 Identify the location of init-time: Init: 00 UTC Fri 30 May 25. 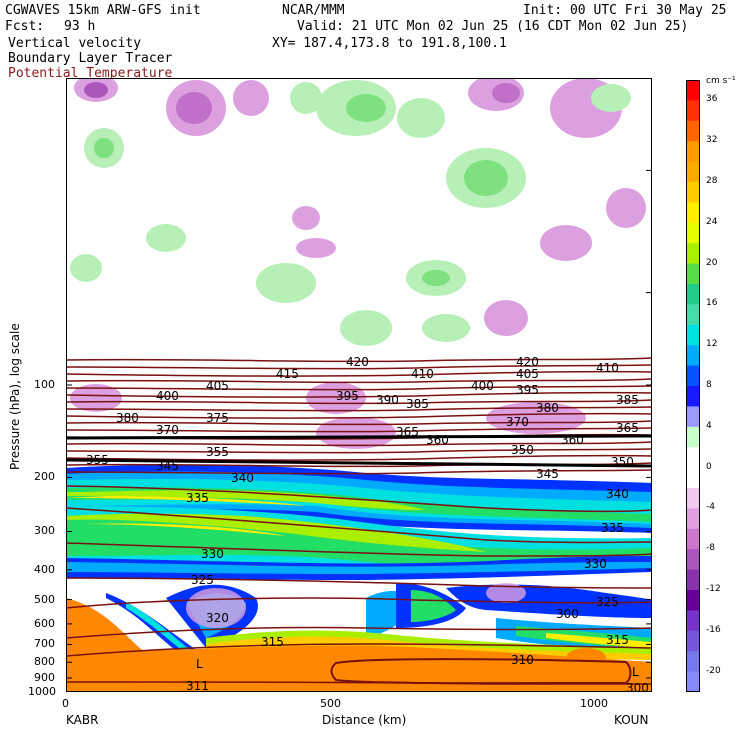
(625, 10).